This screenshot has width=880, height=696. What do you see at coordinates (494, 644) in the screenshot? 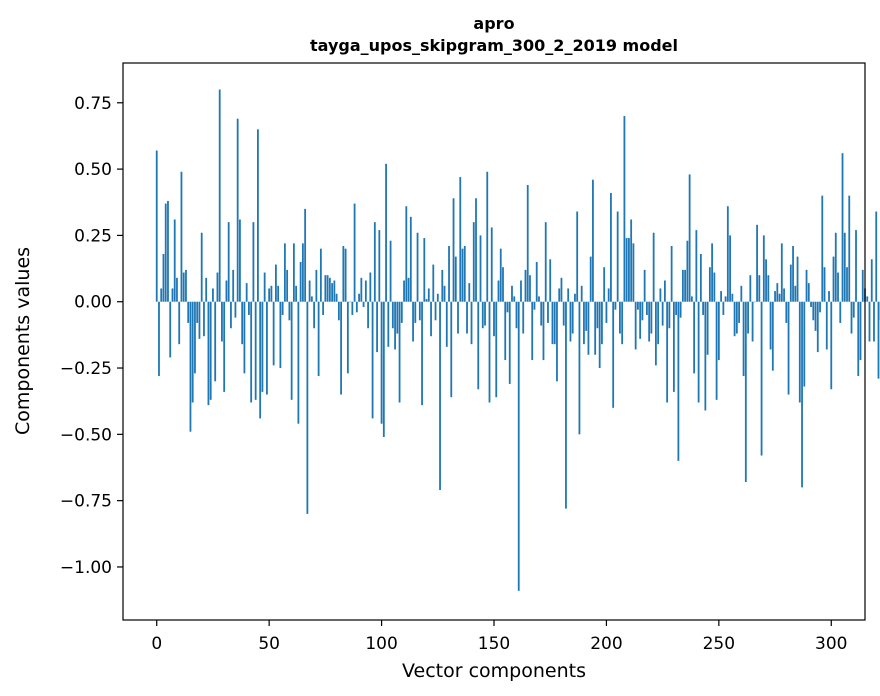
I see `x-tick-label-3: 150` at bounding box center [494, 644].